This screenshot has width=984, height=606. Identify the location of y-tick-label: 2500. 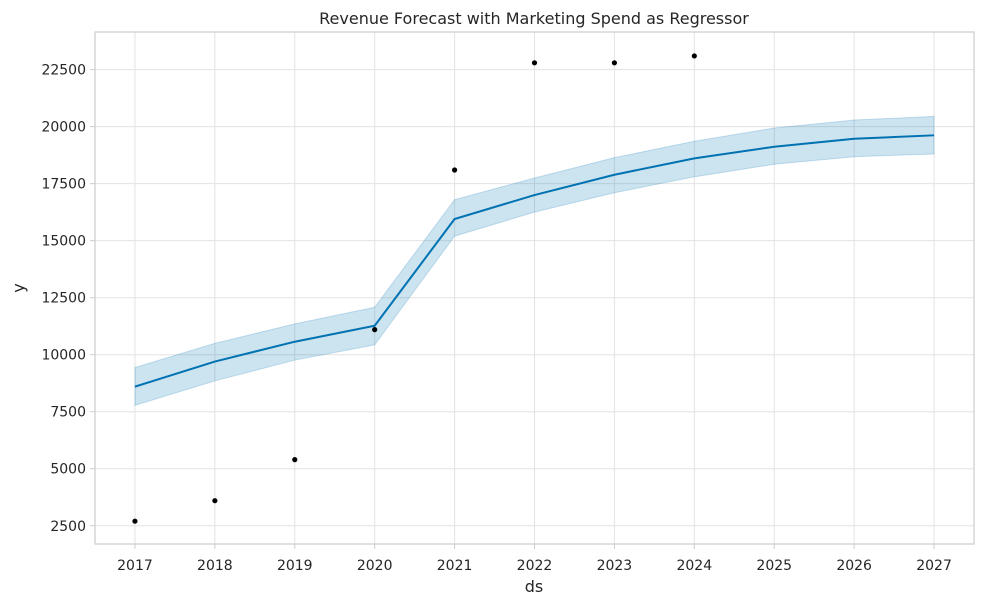
(68, 527).